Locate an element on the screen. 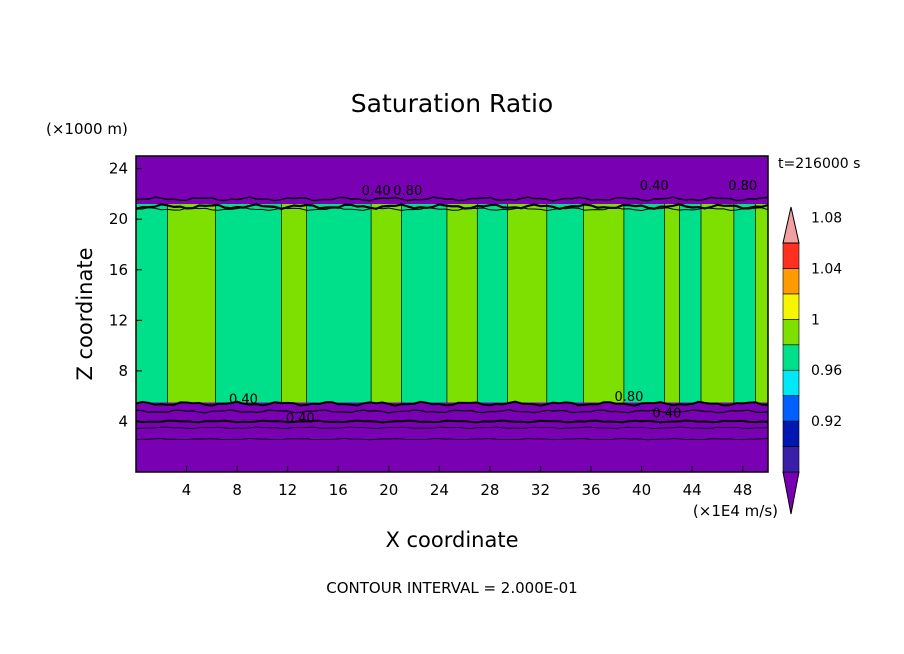 The width and height of the screenshot is (904, 654). colorbar-high-extension is located at coordinates (791, 225).